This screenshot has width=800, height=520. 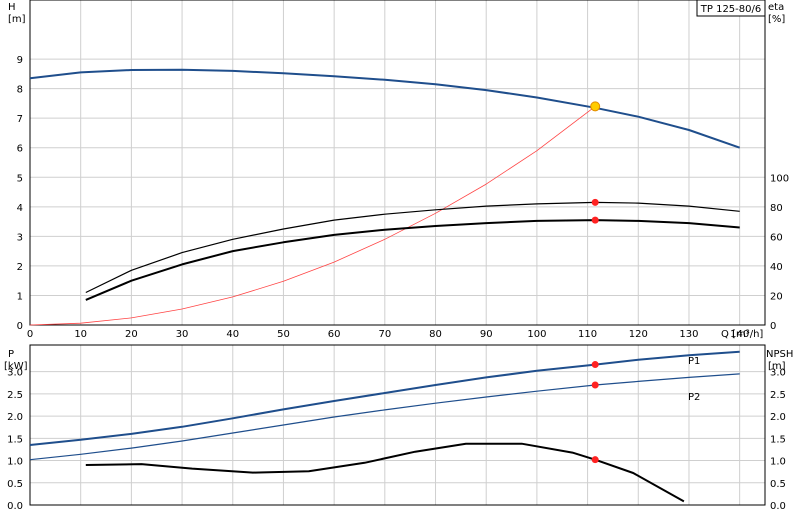 What do you see at coordinates (778, 484) in the screenshot?
I see `y-right-tick-label: 0.5` at bounding box center [778, 484].